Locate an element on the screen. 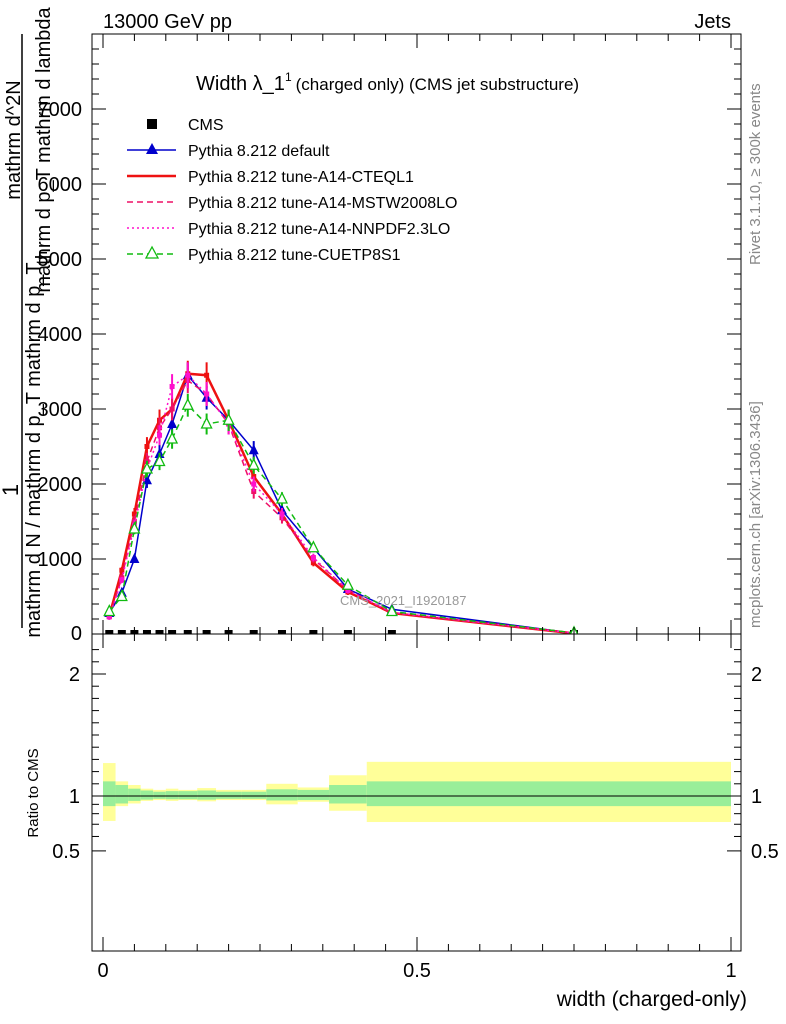 The height and width of the screenshot is (1024, 786). legend-item: Pythia 8.212 tune-A14-NNPDF2.3LO is located at coordinates (288, 229).